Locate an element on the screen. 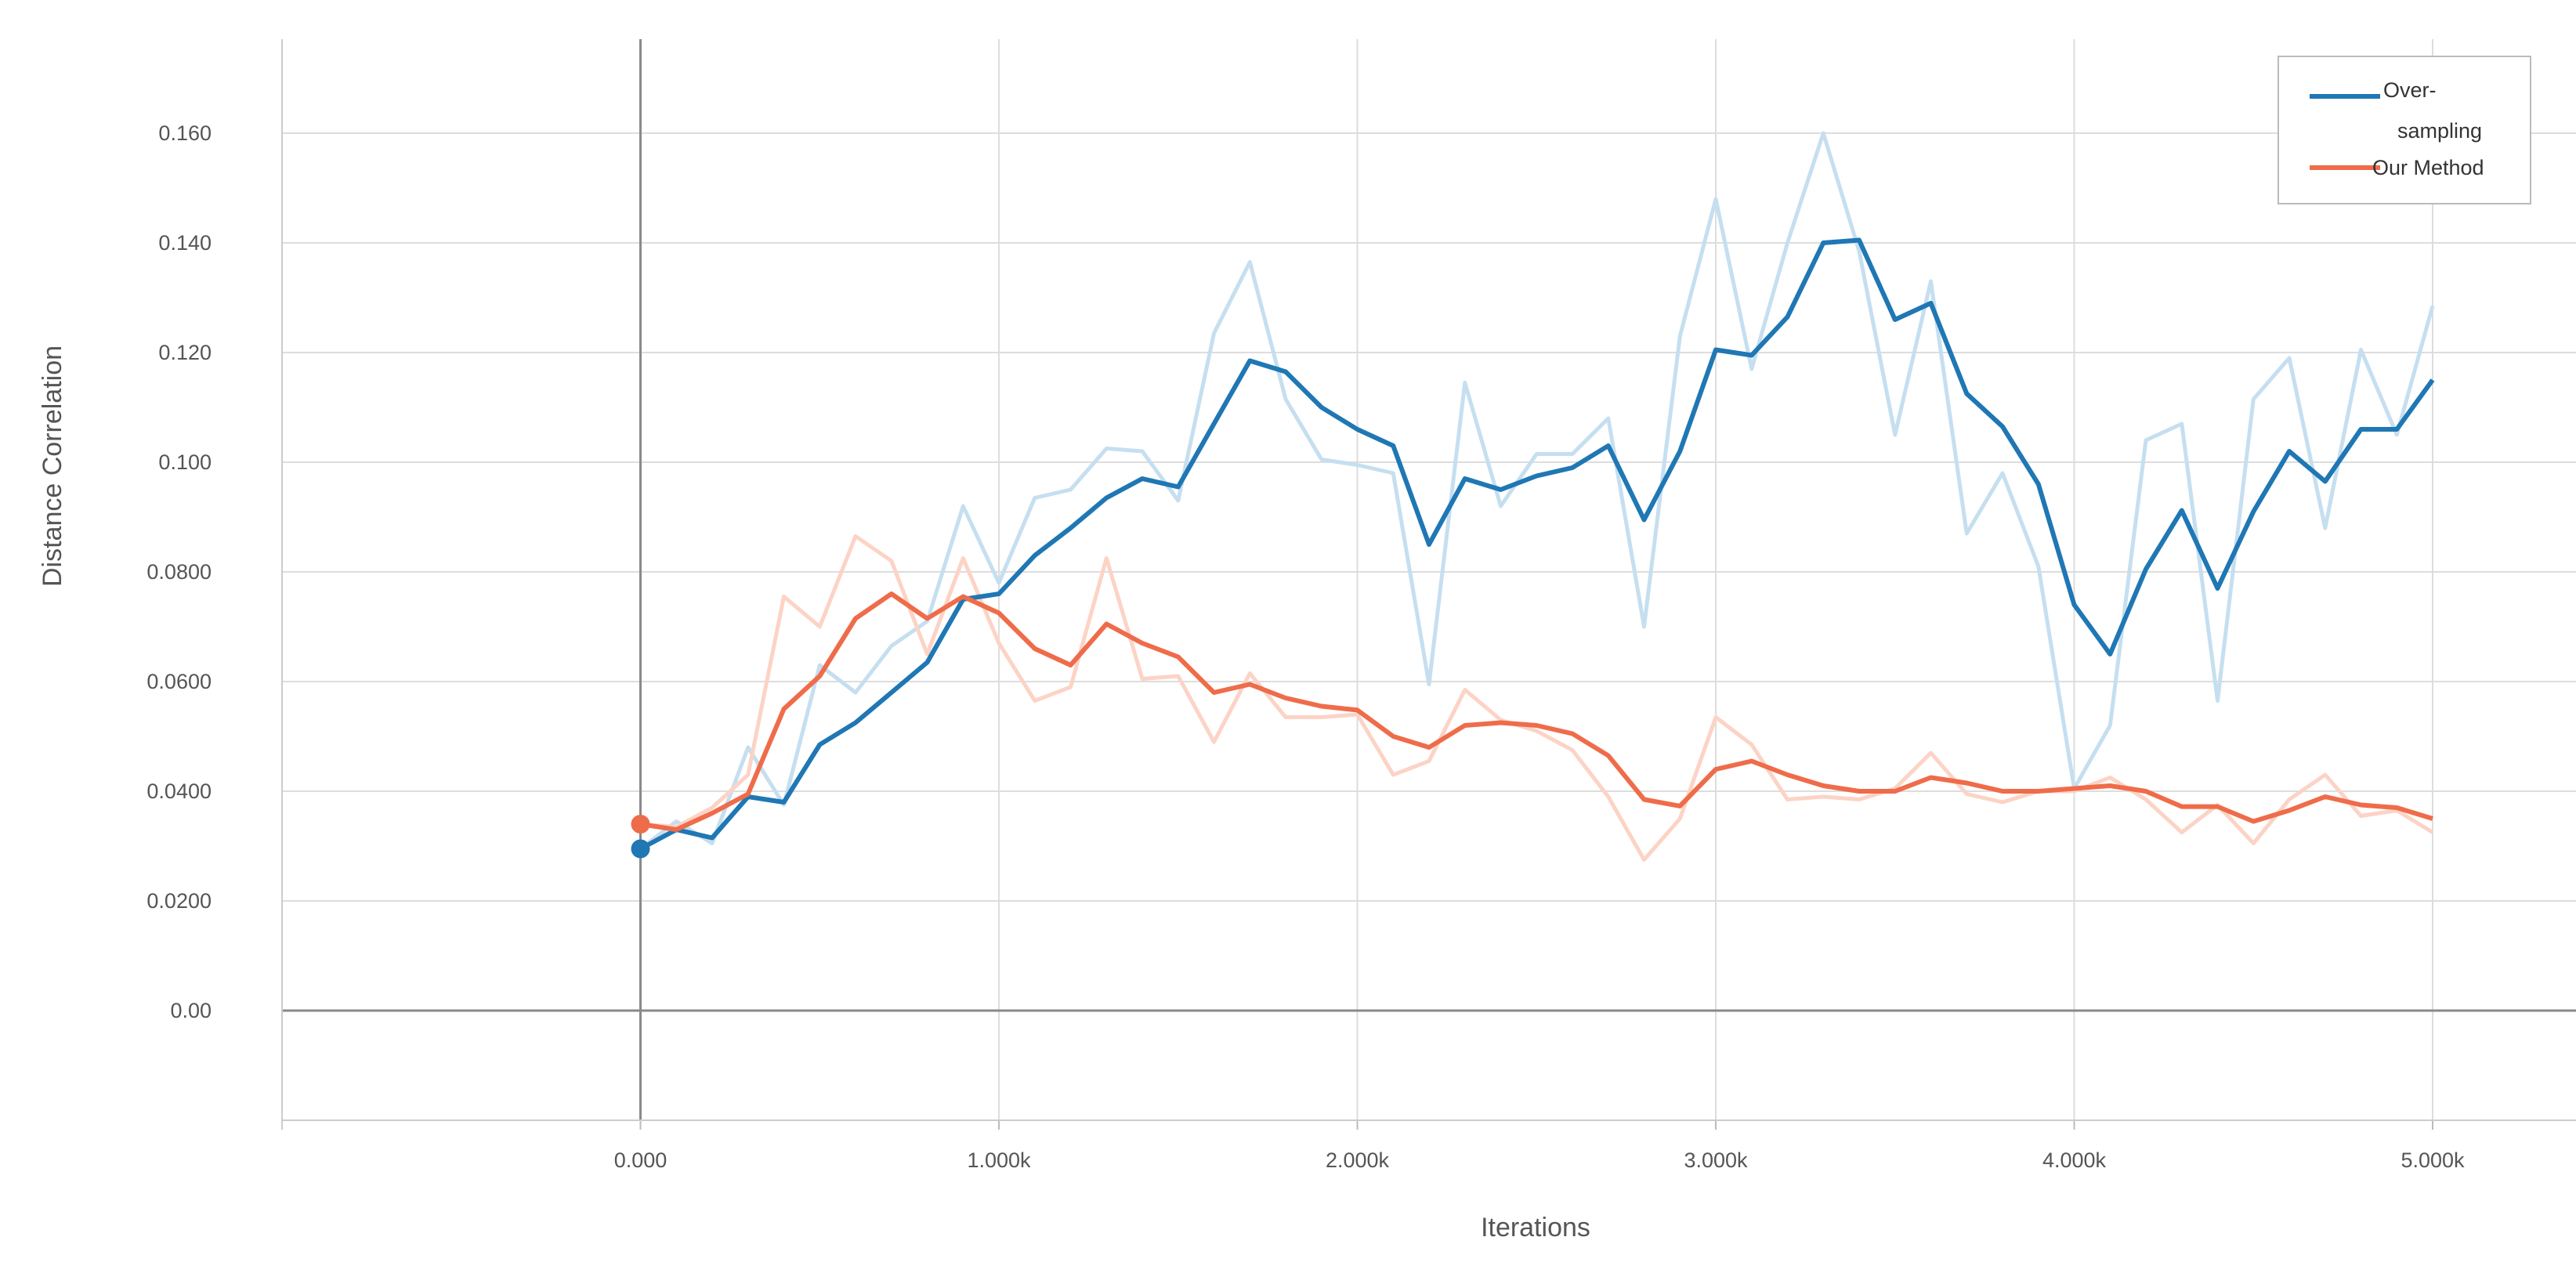 The image size is (2576, 1284). x-tick-label: 0.000 is located at coordinates (641, 1160).